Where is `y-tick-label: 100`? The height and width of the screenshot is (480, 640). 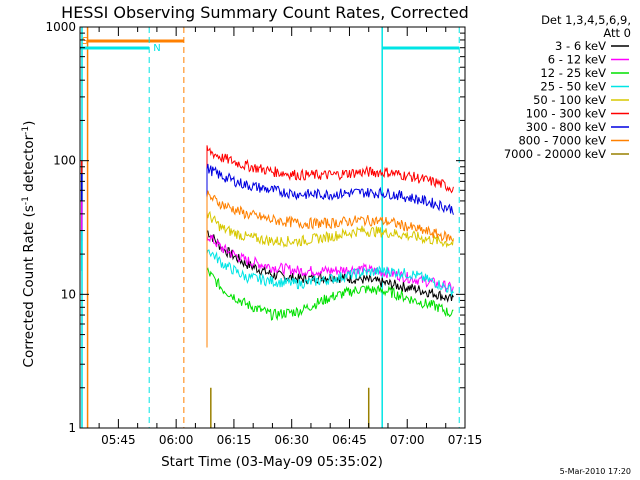 y-tick-label: 100 is located at coordinates (64, 161).